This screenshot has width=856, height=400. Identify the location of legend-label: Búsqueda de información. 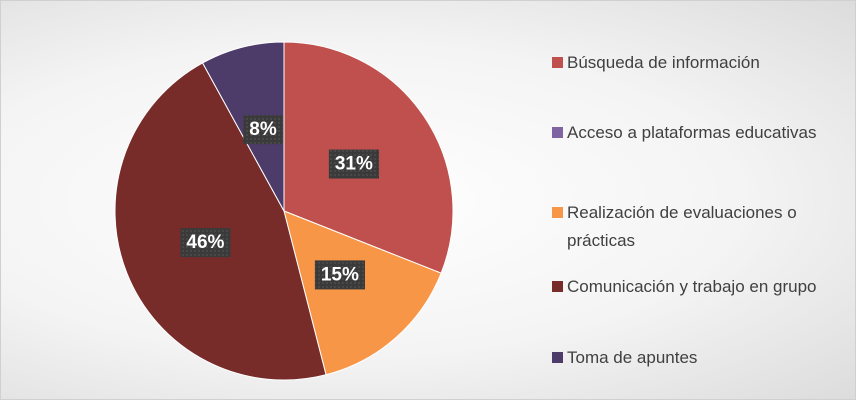
(663, 62).